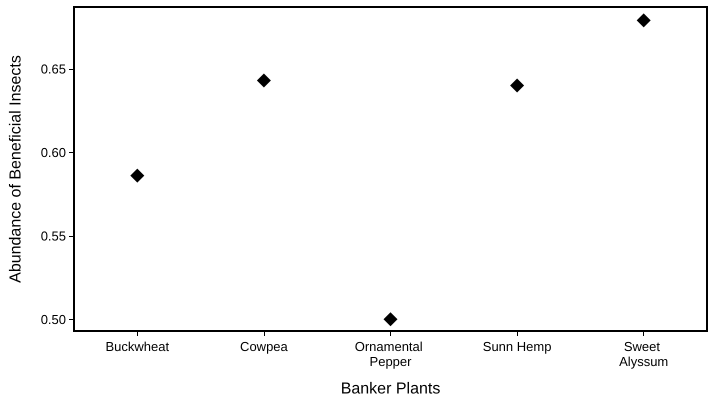  Describe the element at coordinates (53, 236) in the screenshot. I see `y-tick-label: 0.55` at that location.